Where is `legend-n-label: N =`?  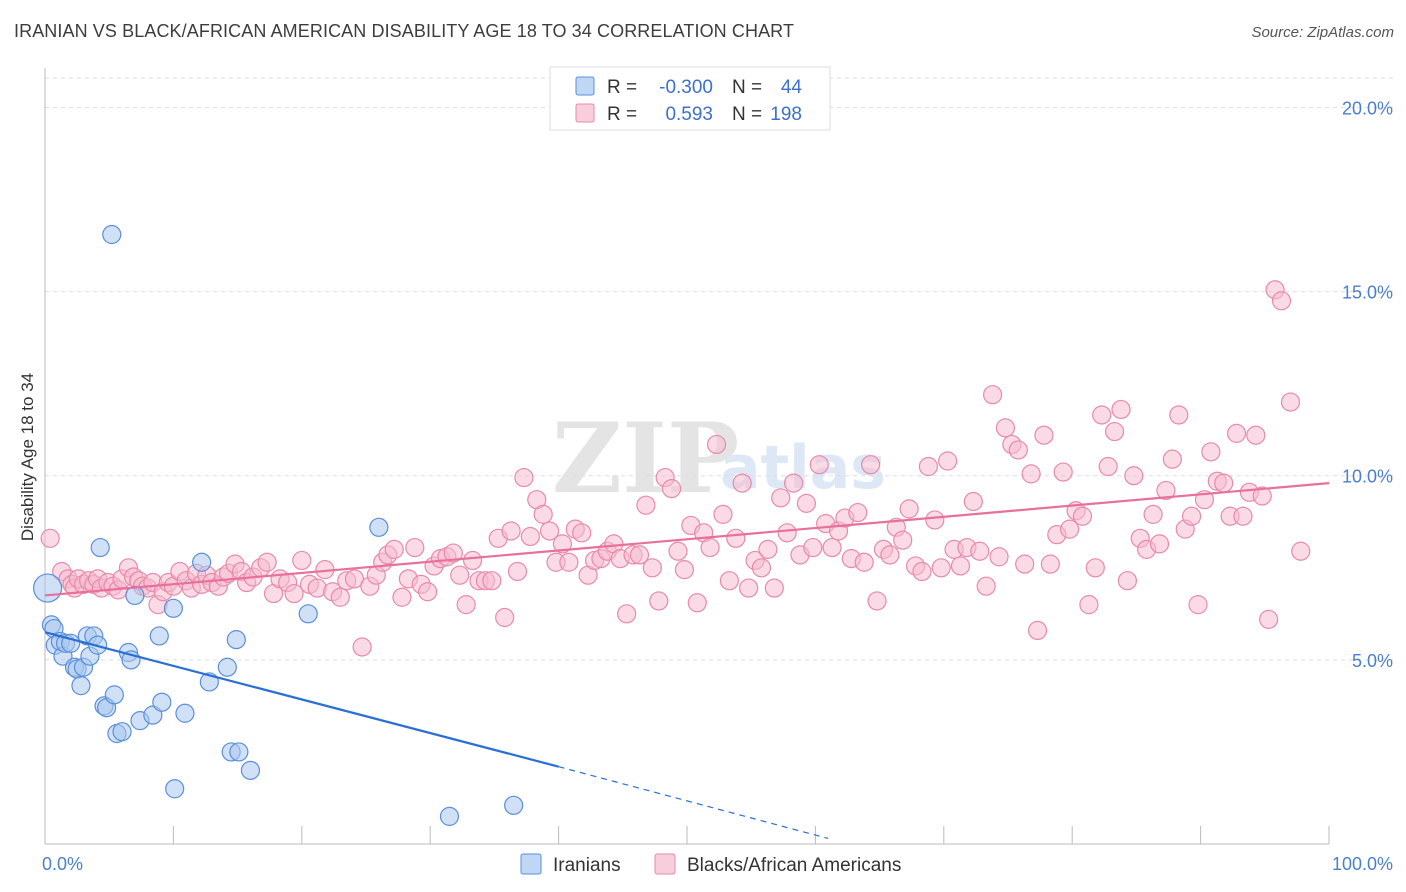
legend-n-label: N = is located at coordinates (747, 87).